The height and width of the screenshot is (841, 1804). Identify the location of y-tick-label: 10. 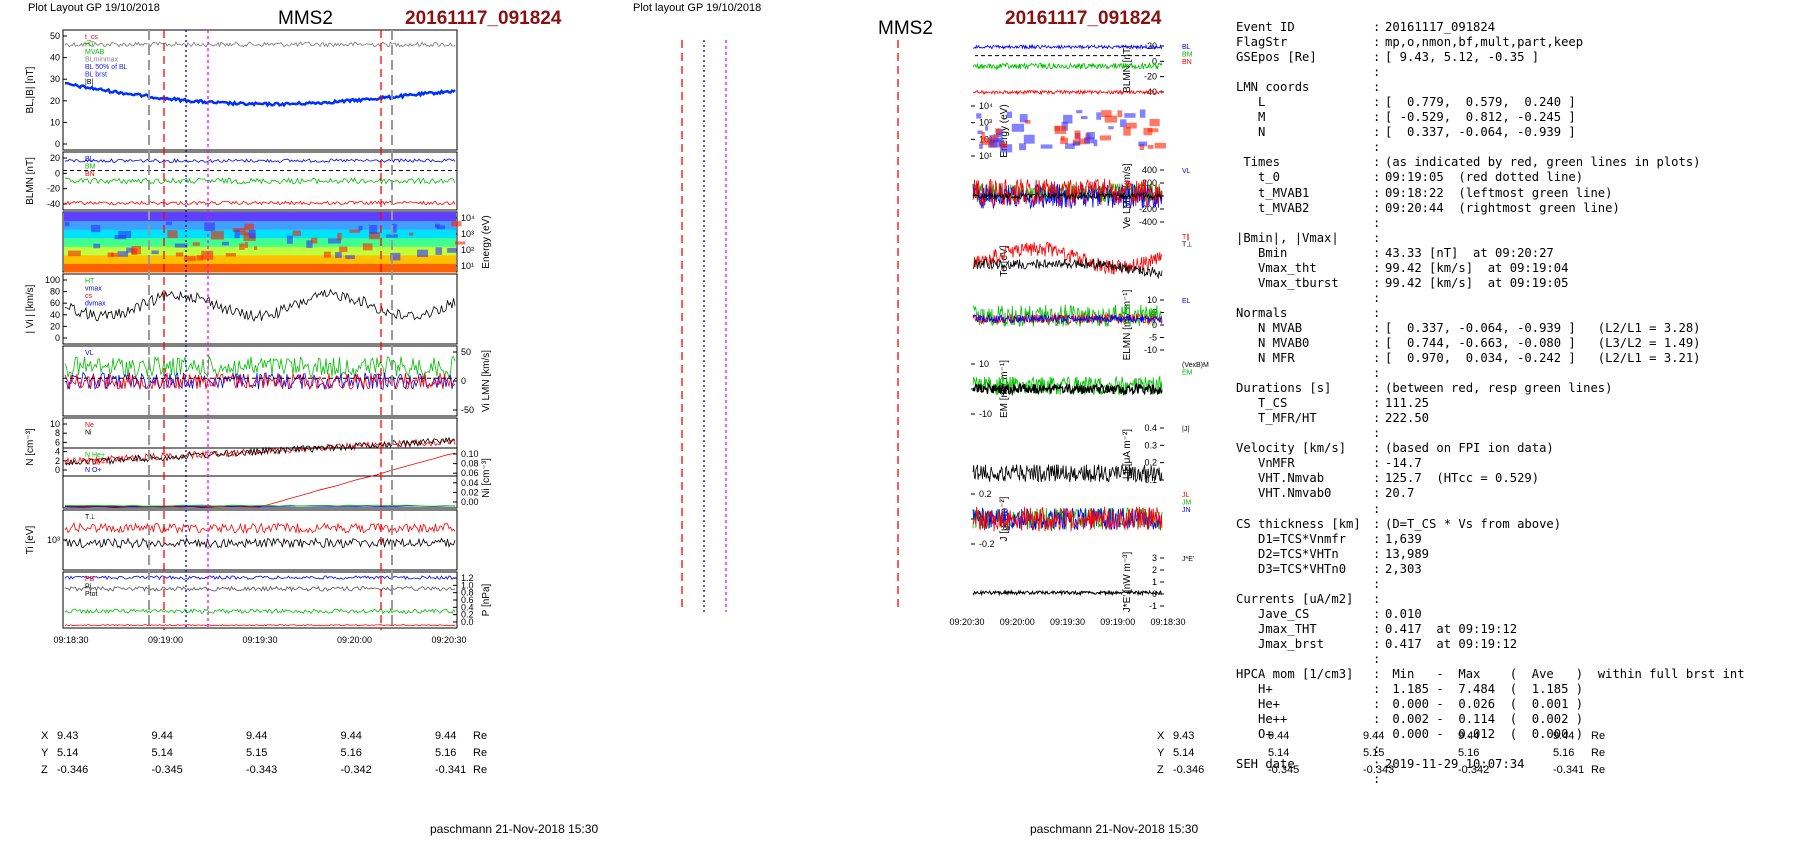
(55, 122).